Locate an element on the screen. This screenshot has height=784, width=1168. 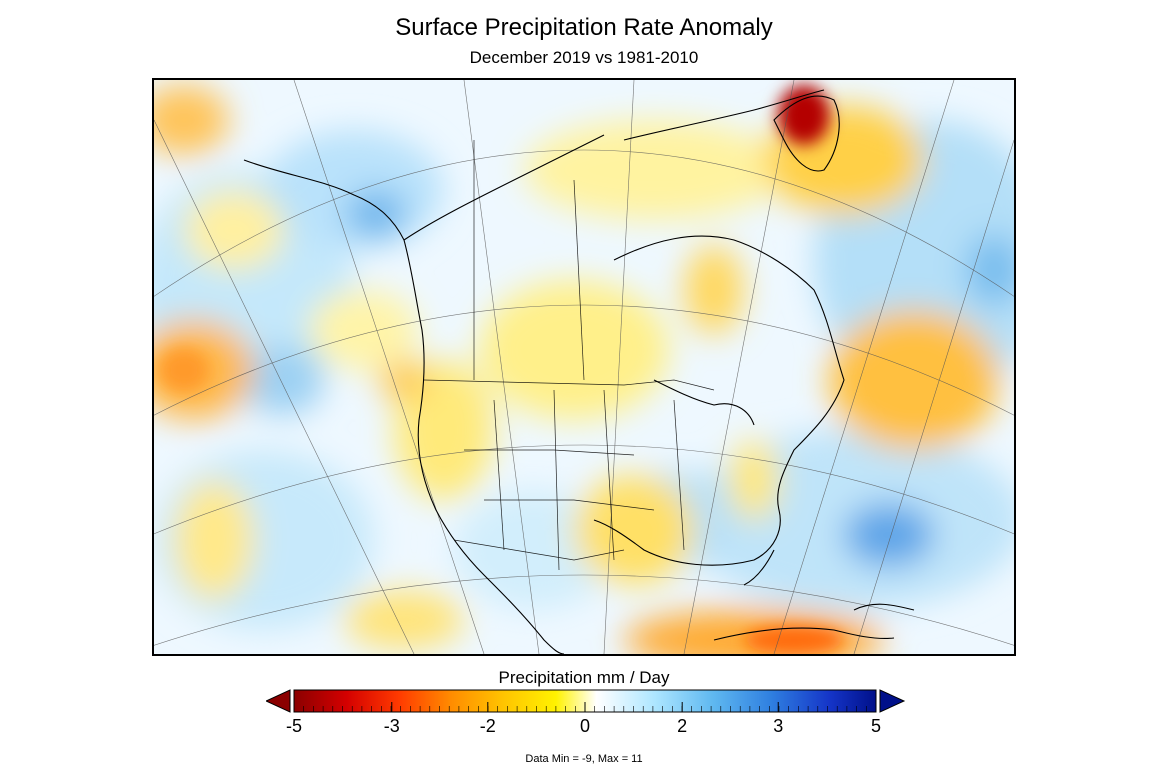
colorbar-tick-label: -2 is located at coordinates (487, 726).